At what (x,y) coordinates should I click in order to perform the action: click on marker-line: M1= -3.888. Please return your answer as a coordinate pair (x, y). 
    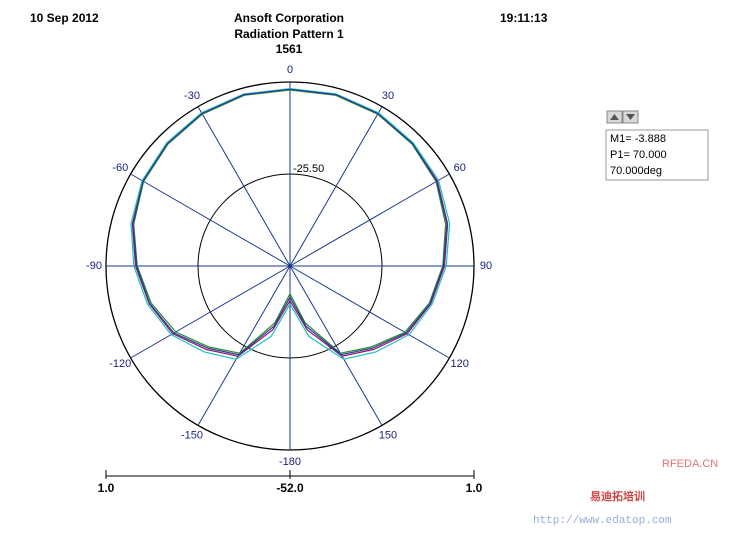
    Looking at the image, I should click on (638, 139).